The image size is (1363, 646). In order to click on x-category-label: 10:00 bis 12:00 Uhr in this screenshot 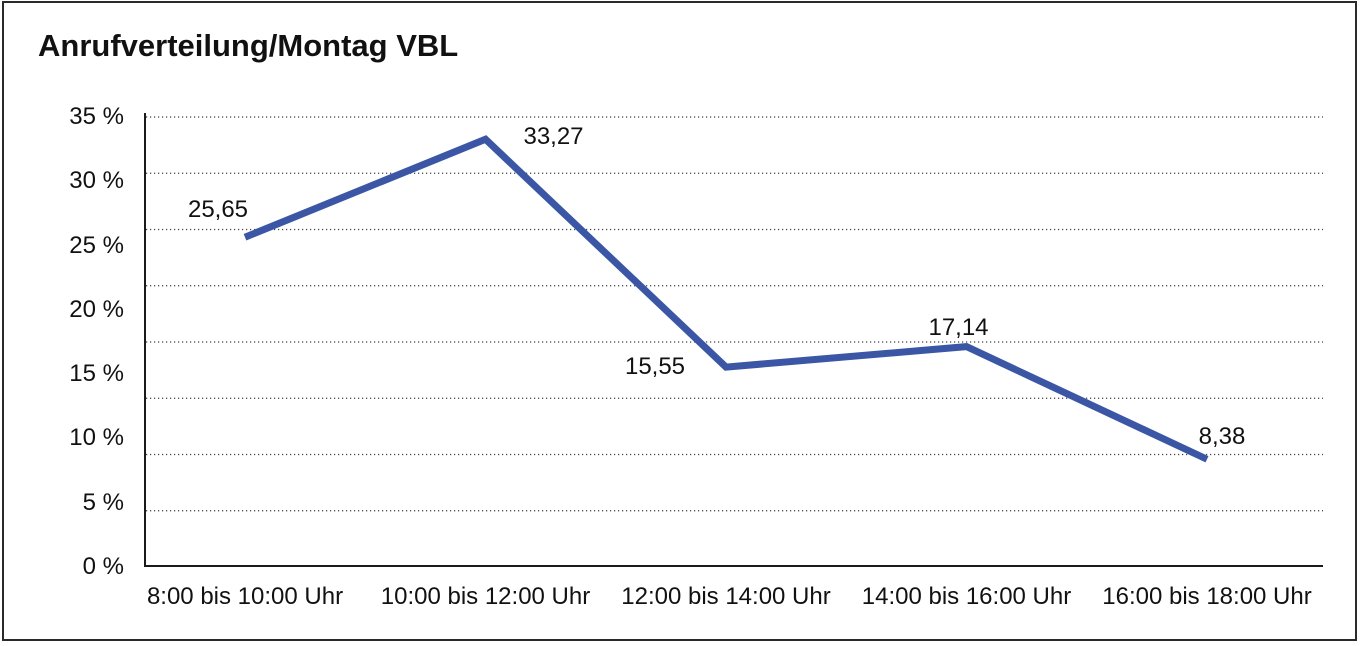, I will do `click(485, 596)`.